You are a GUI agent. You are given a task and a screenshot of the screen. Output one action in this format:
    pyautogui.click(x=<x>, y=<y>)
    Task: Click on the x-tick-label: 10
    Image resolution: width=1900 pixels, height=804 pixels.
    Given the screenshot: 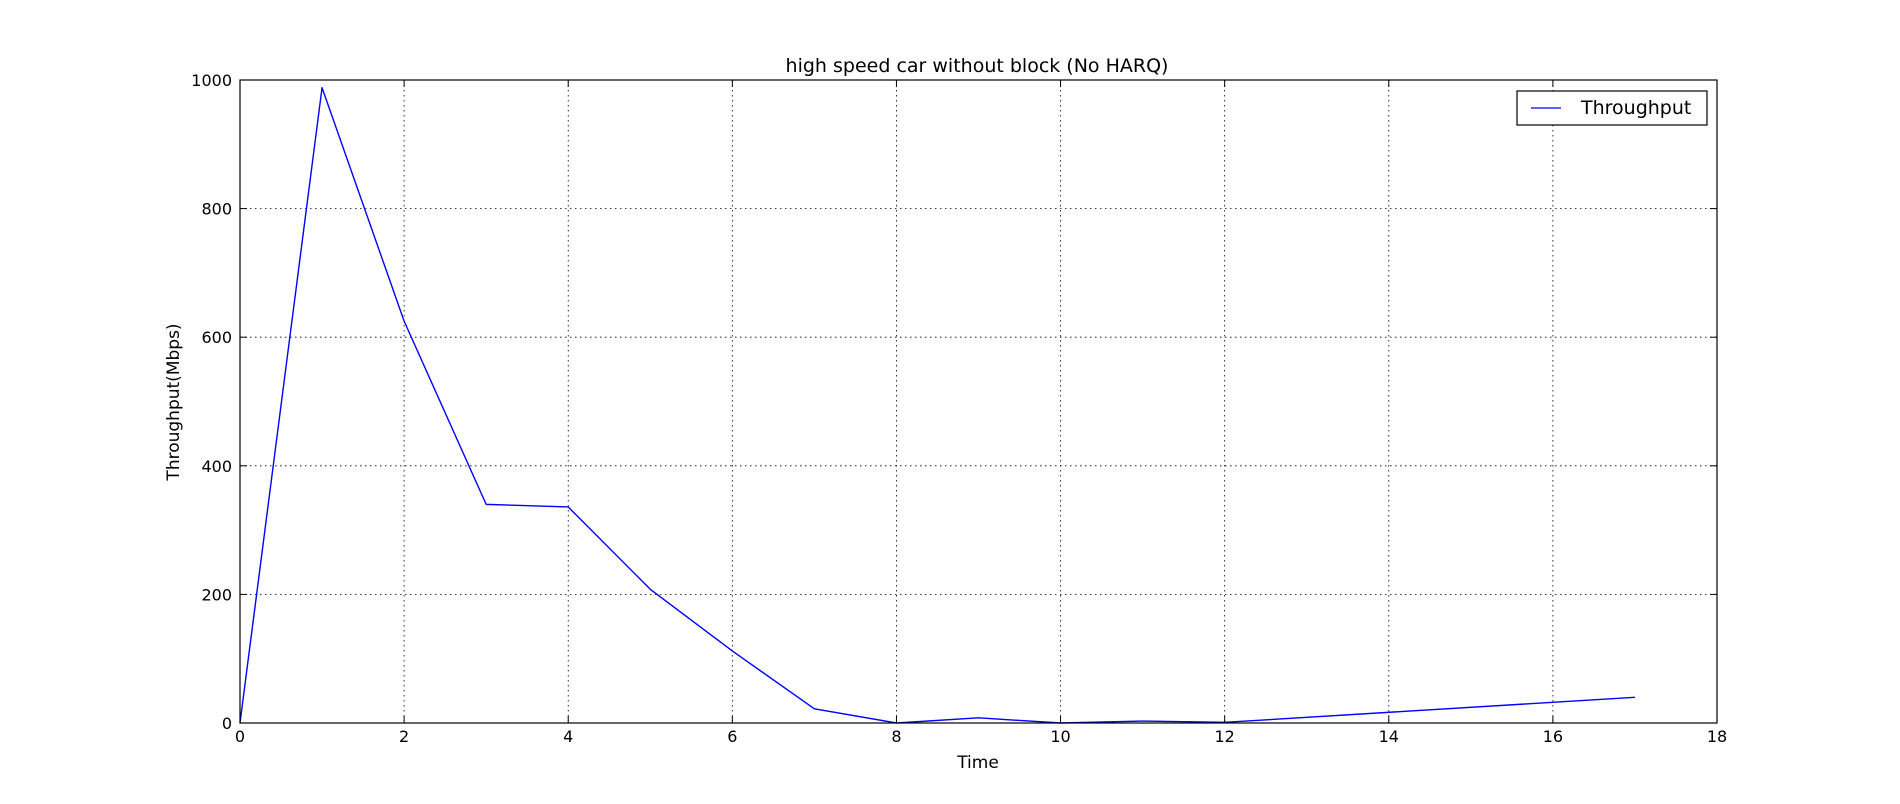 What is the action you would take?
    pyautogui.click(x=1060, y=736)
    